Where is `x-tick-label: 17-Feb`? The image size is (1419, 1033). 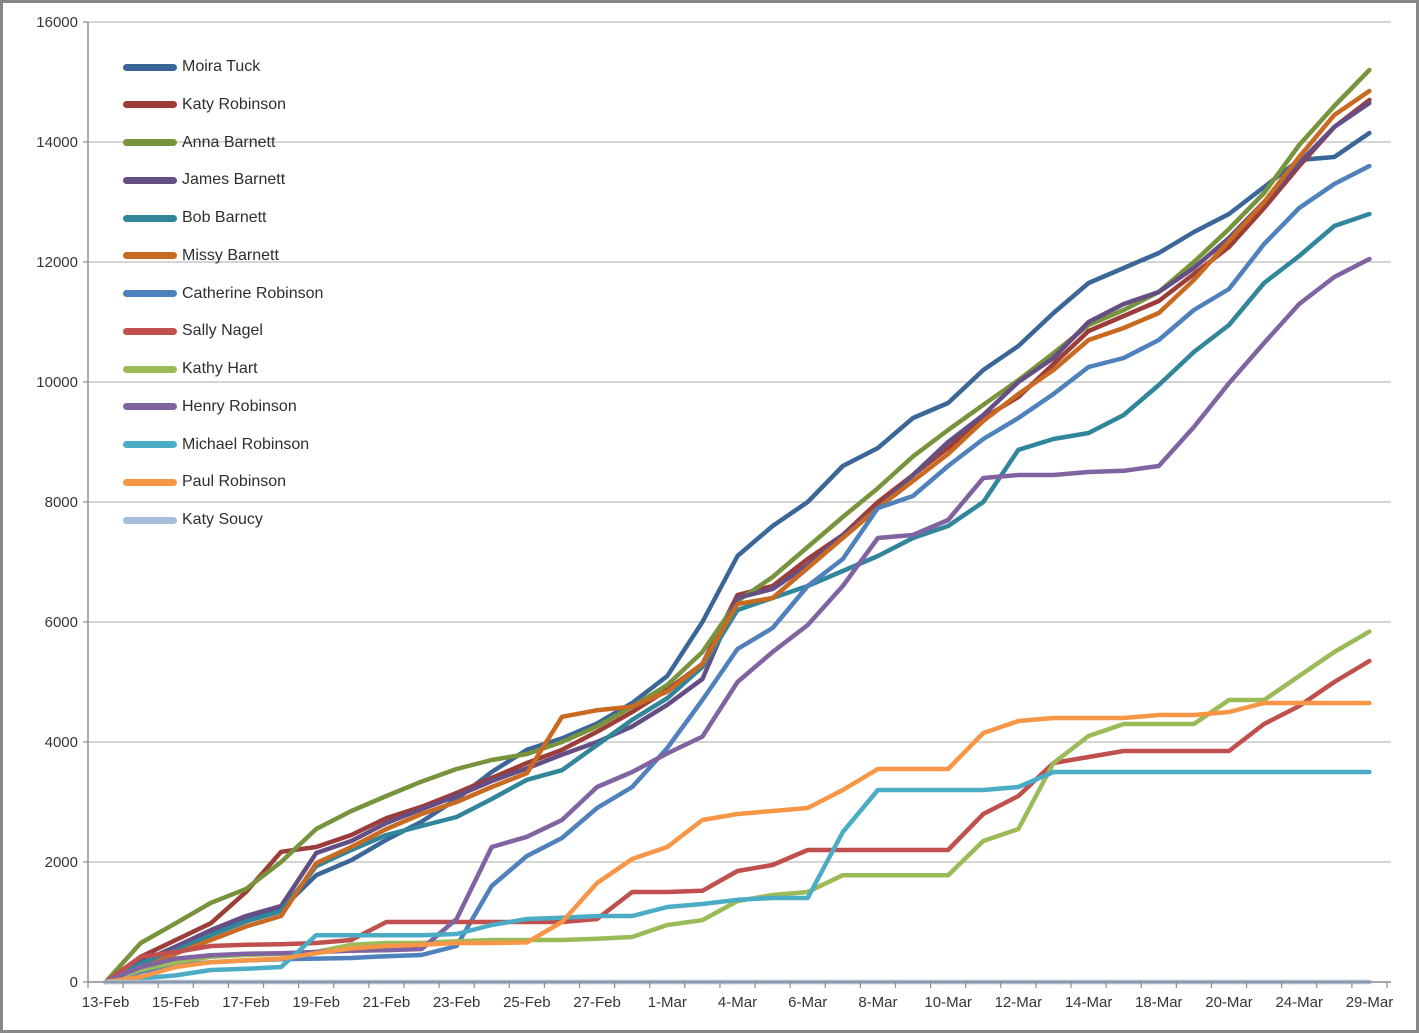
x-tick-label: 17-Feb is located at coordinates (246, 1002).